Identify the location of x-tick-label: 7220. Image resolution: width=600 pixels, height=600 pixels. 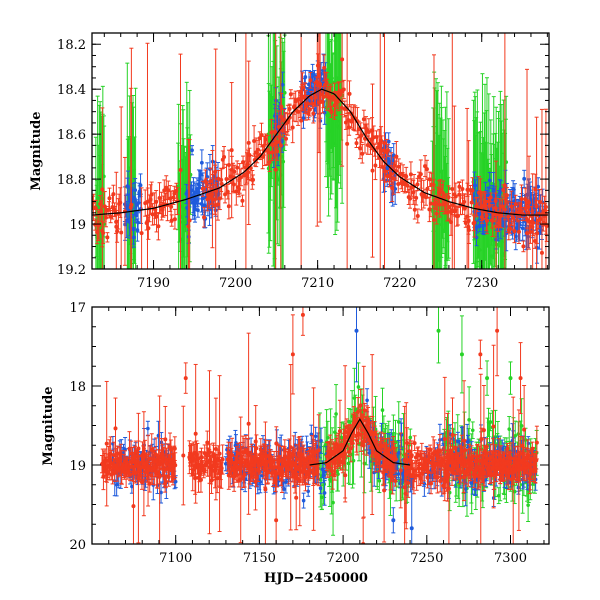
(399, 283).